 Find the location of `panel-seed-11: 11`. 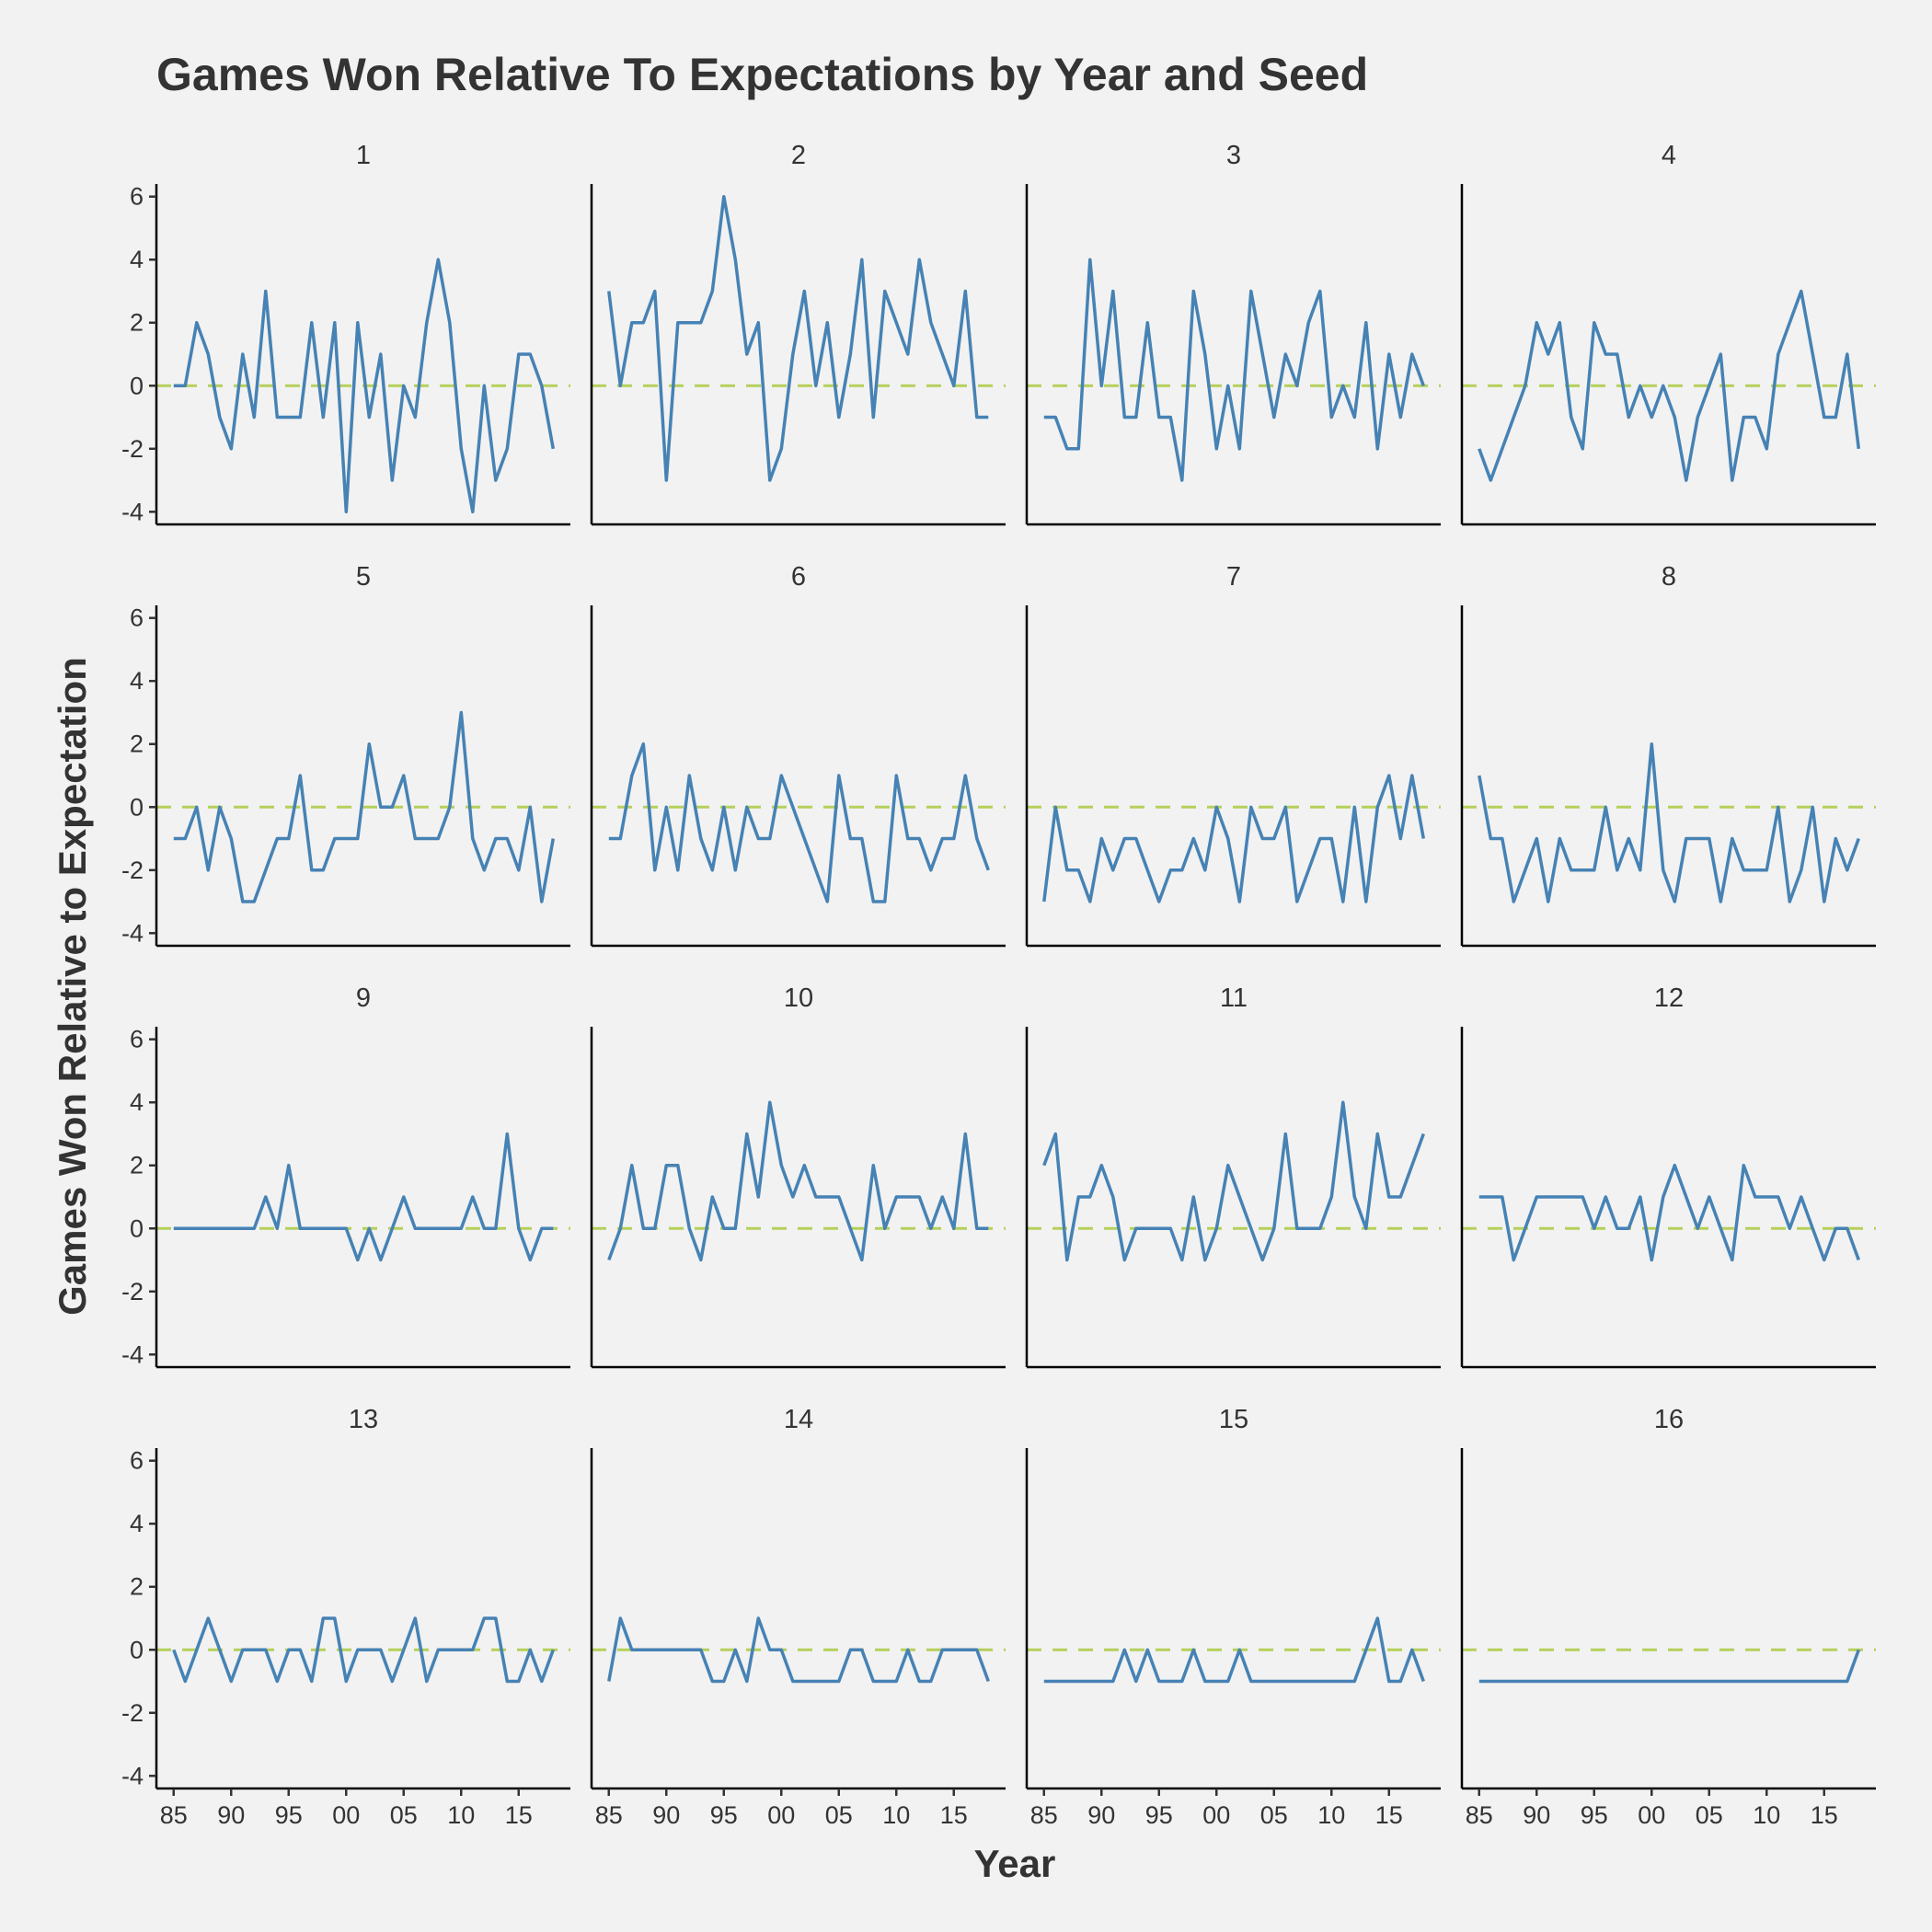

panel-seed-11: 11 is located at coordinates (1233, 1176).